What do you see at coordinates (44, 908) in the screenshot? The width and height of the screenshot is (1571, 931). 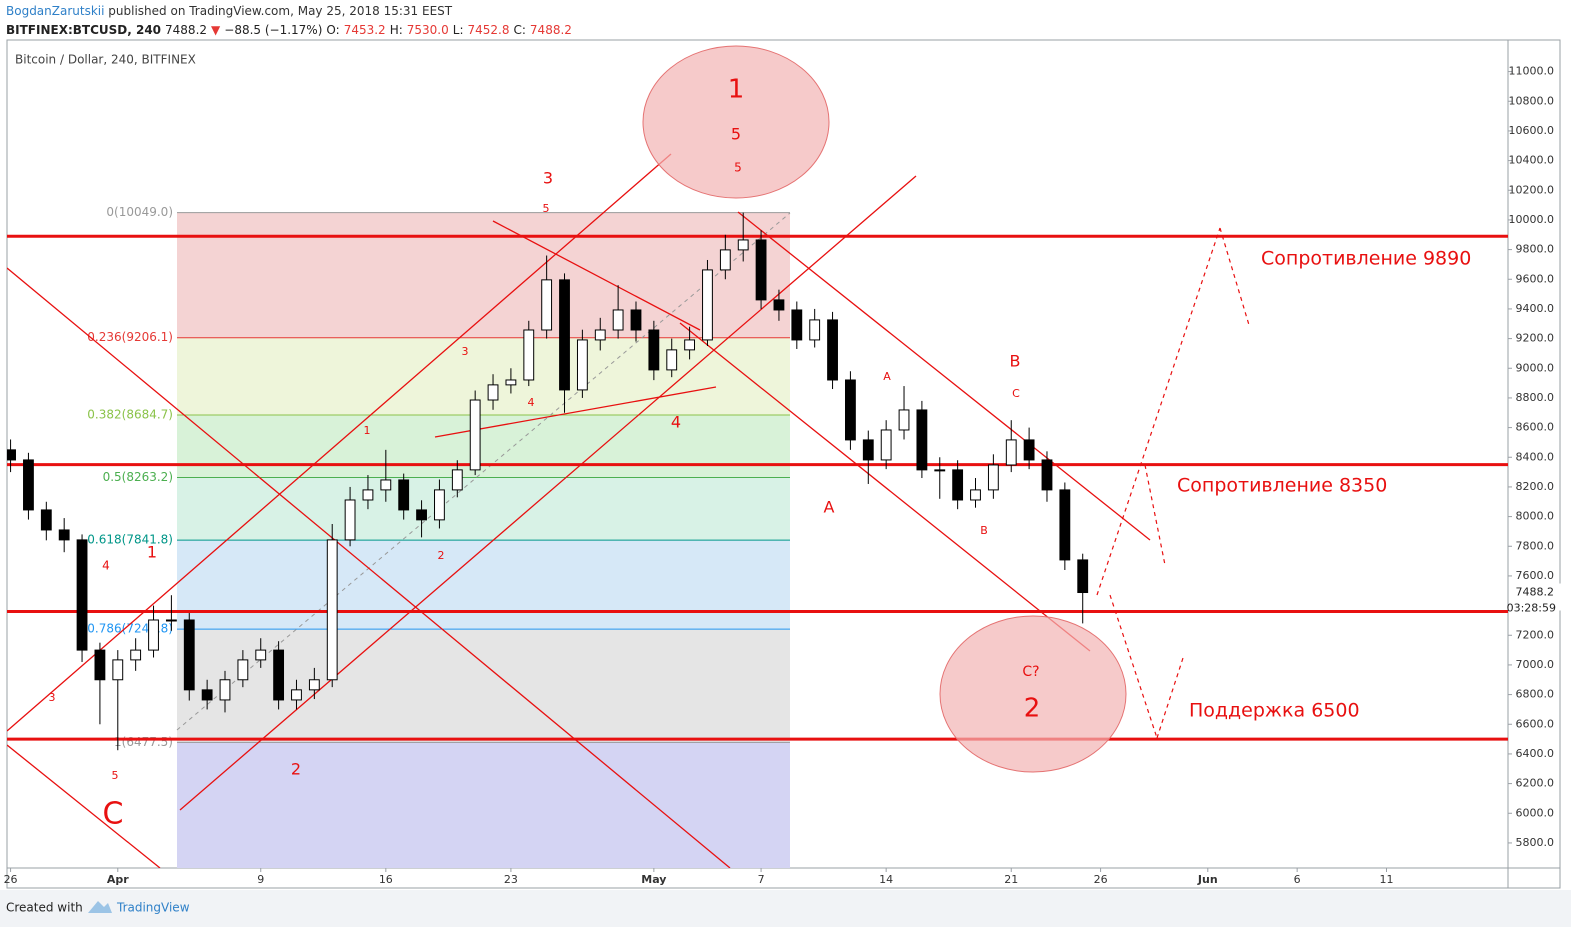 I see `footer-created: Created with` at bounding box center [44, 908].